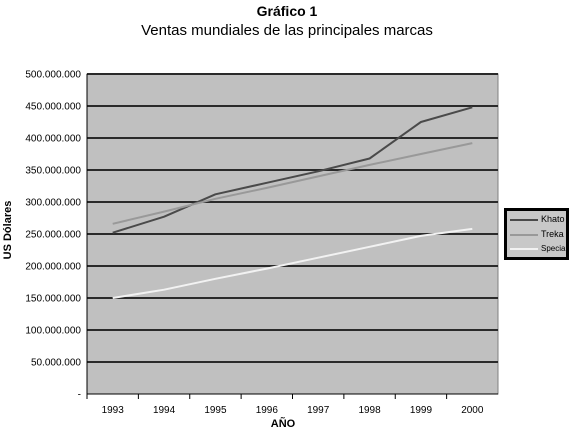 The image size is (574, 435). I want to click on legend-label-khato: Khato, so click(553, 219).